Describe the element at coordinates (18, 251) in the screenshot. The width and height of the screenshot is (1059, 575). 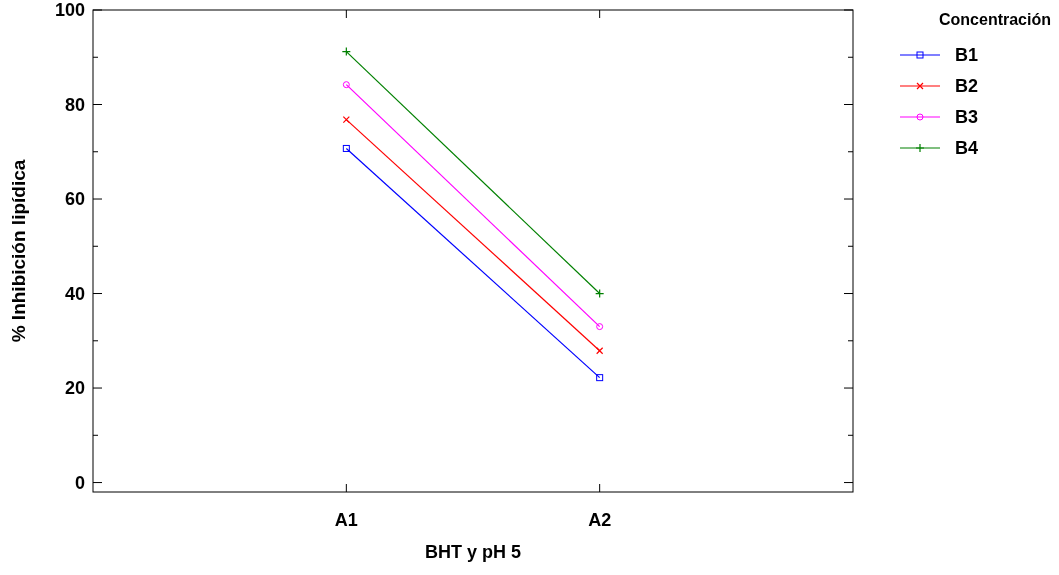
I see `y-axis-title: % Inhibición lipídica` at that location.